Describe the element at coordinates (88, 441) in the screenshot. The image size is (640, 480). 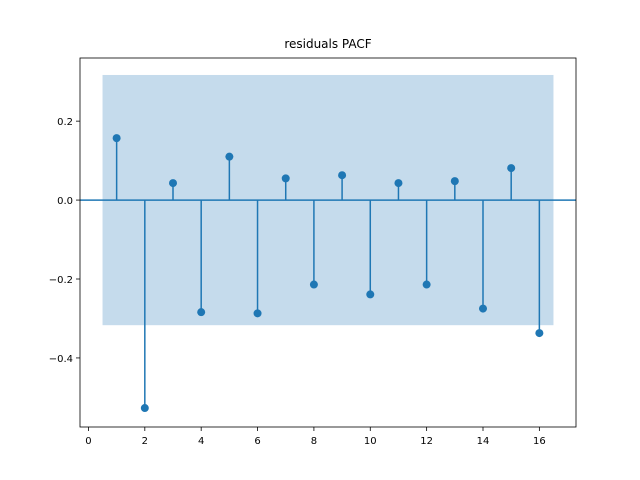
I see `x-tick-label-0: 0` at that location.